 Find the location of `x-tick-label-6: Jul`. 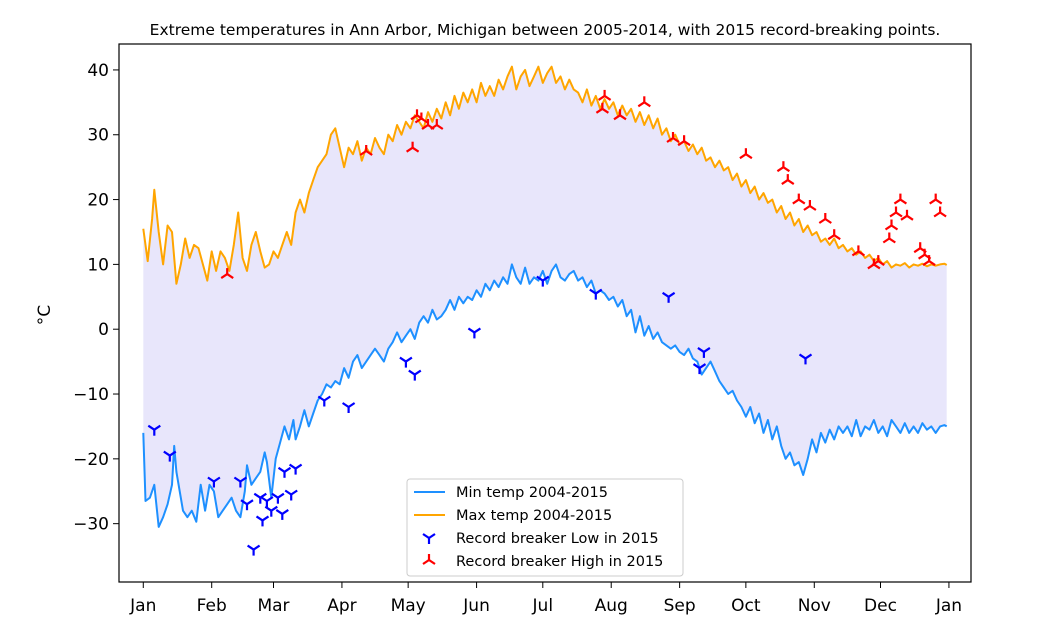

x-tick-label-6: Jul is located at coordinates (543, 606).